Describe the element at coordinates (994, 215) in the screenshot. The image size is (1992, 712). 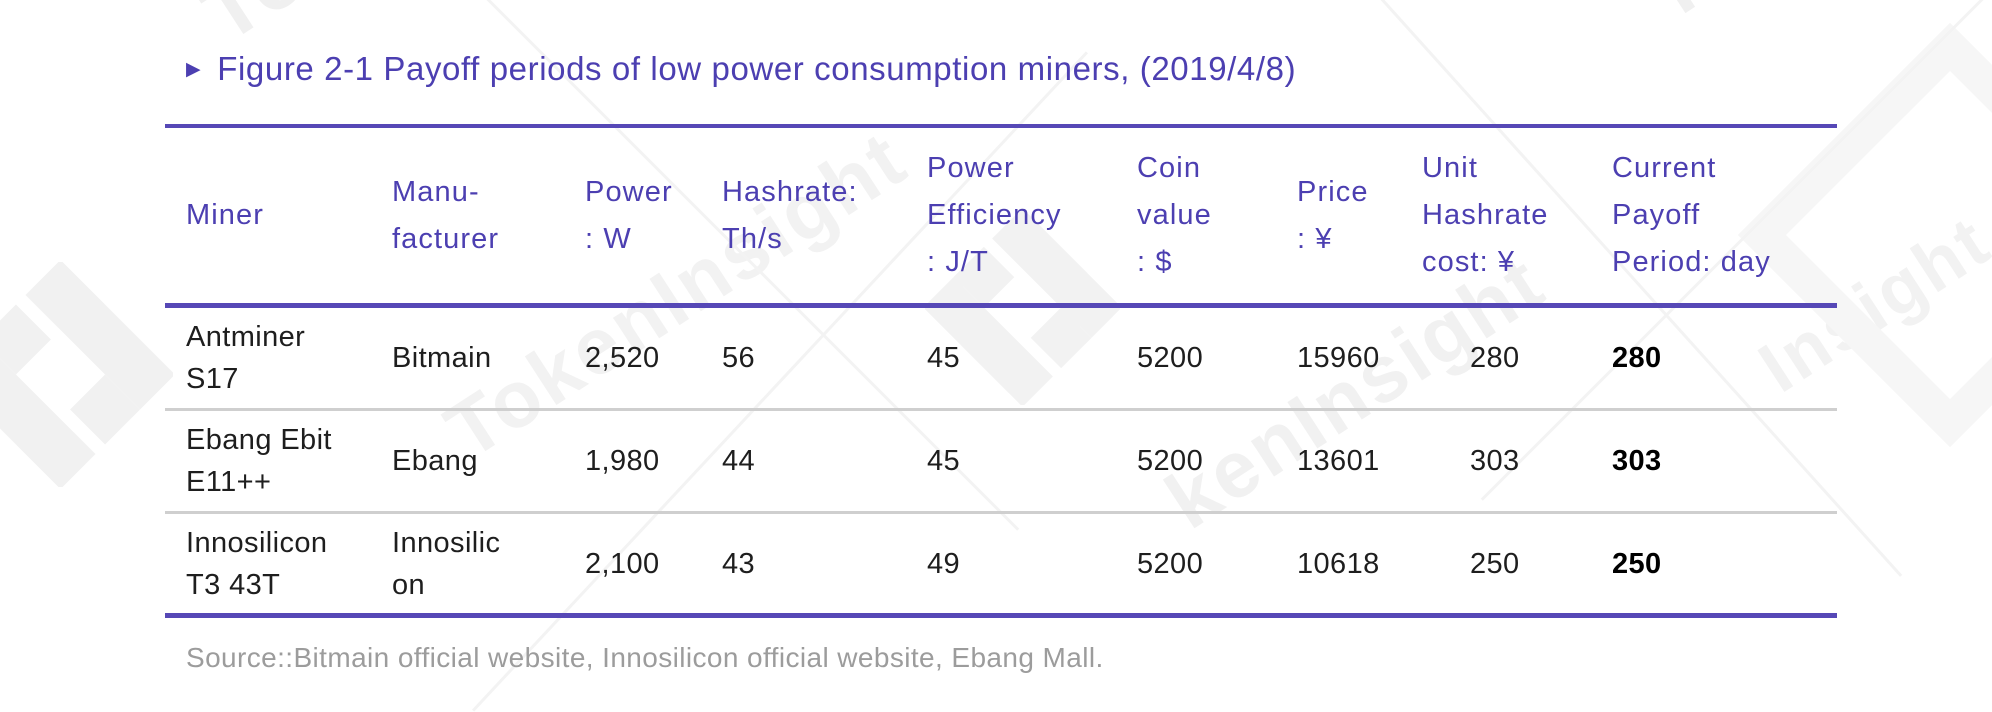
I see `column-header-power-efficiency: Power Efficiency : J/T` at that location.